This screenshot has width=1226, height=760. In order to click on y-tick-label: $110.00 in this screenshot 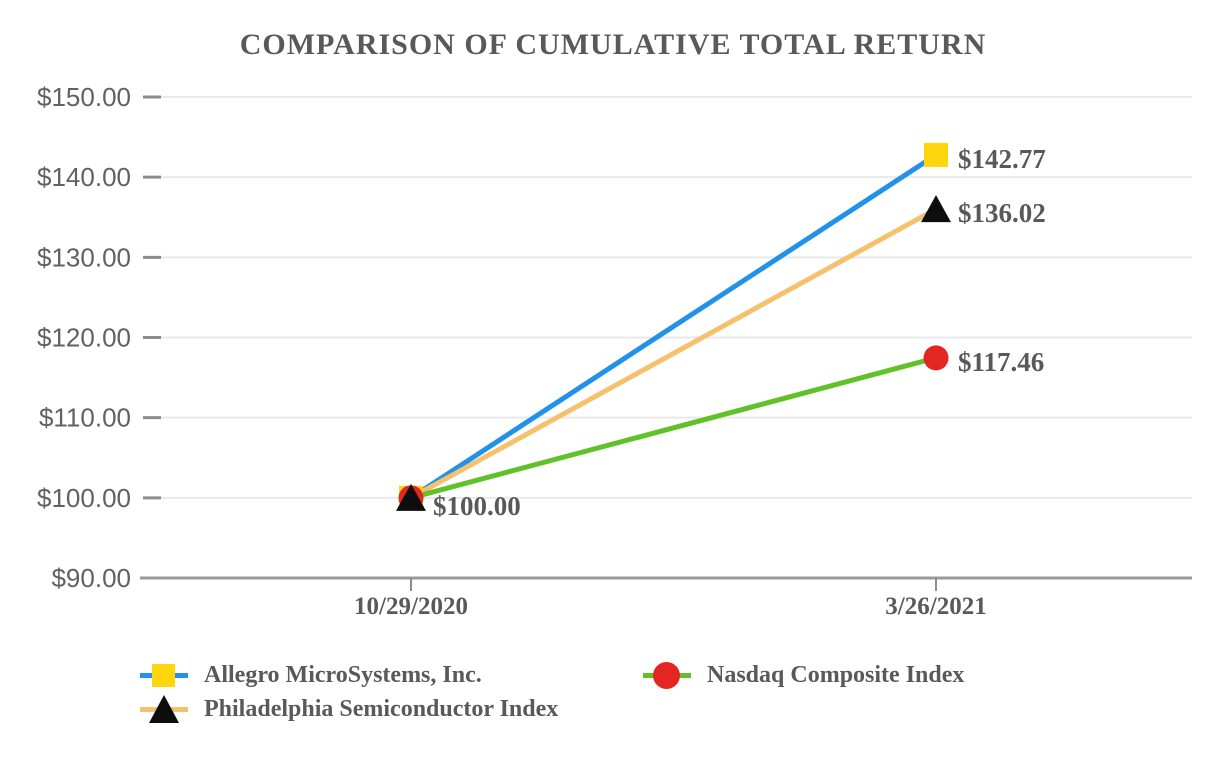, I will do `click(85, 418)`.